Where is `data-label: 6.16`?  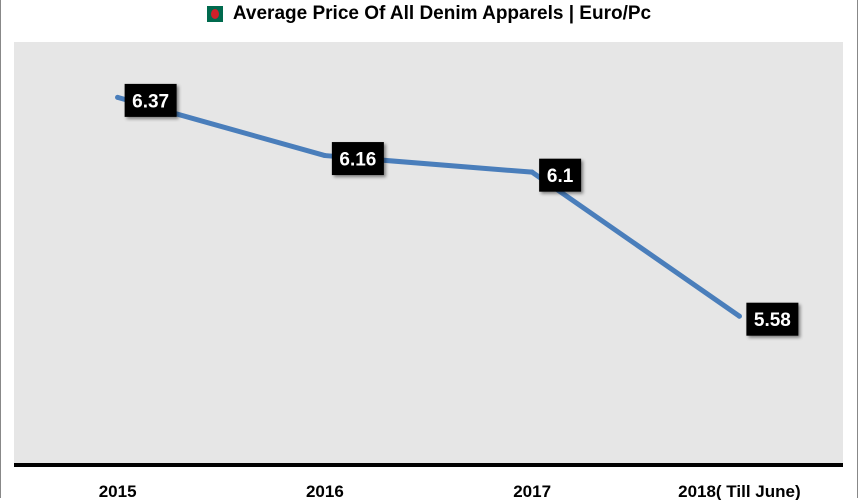
data-label: 6.16 is located at coordinates (357, 160).